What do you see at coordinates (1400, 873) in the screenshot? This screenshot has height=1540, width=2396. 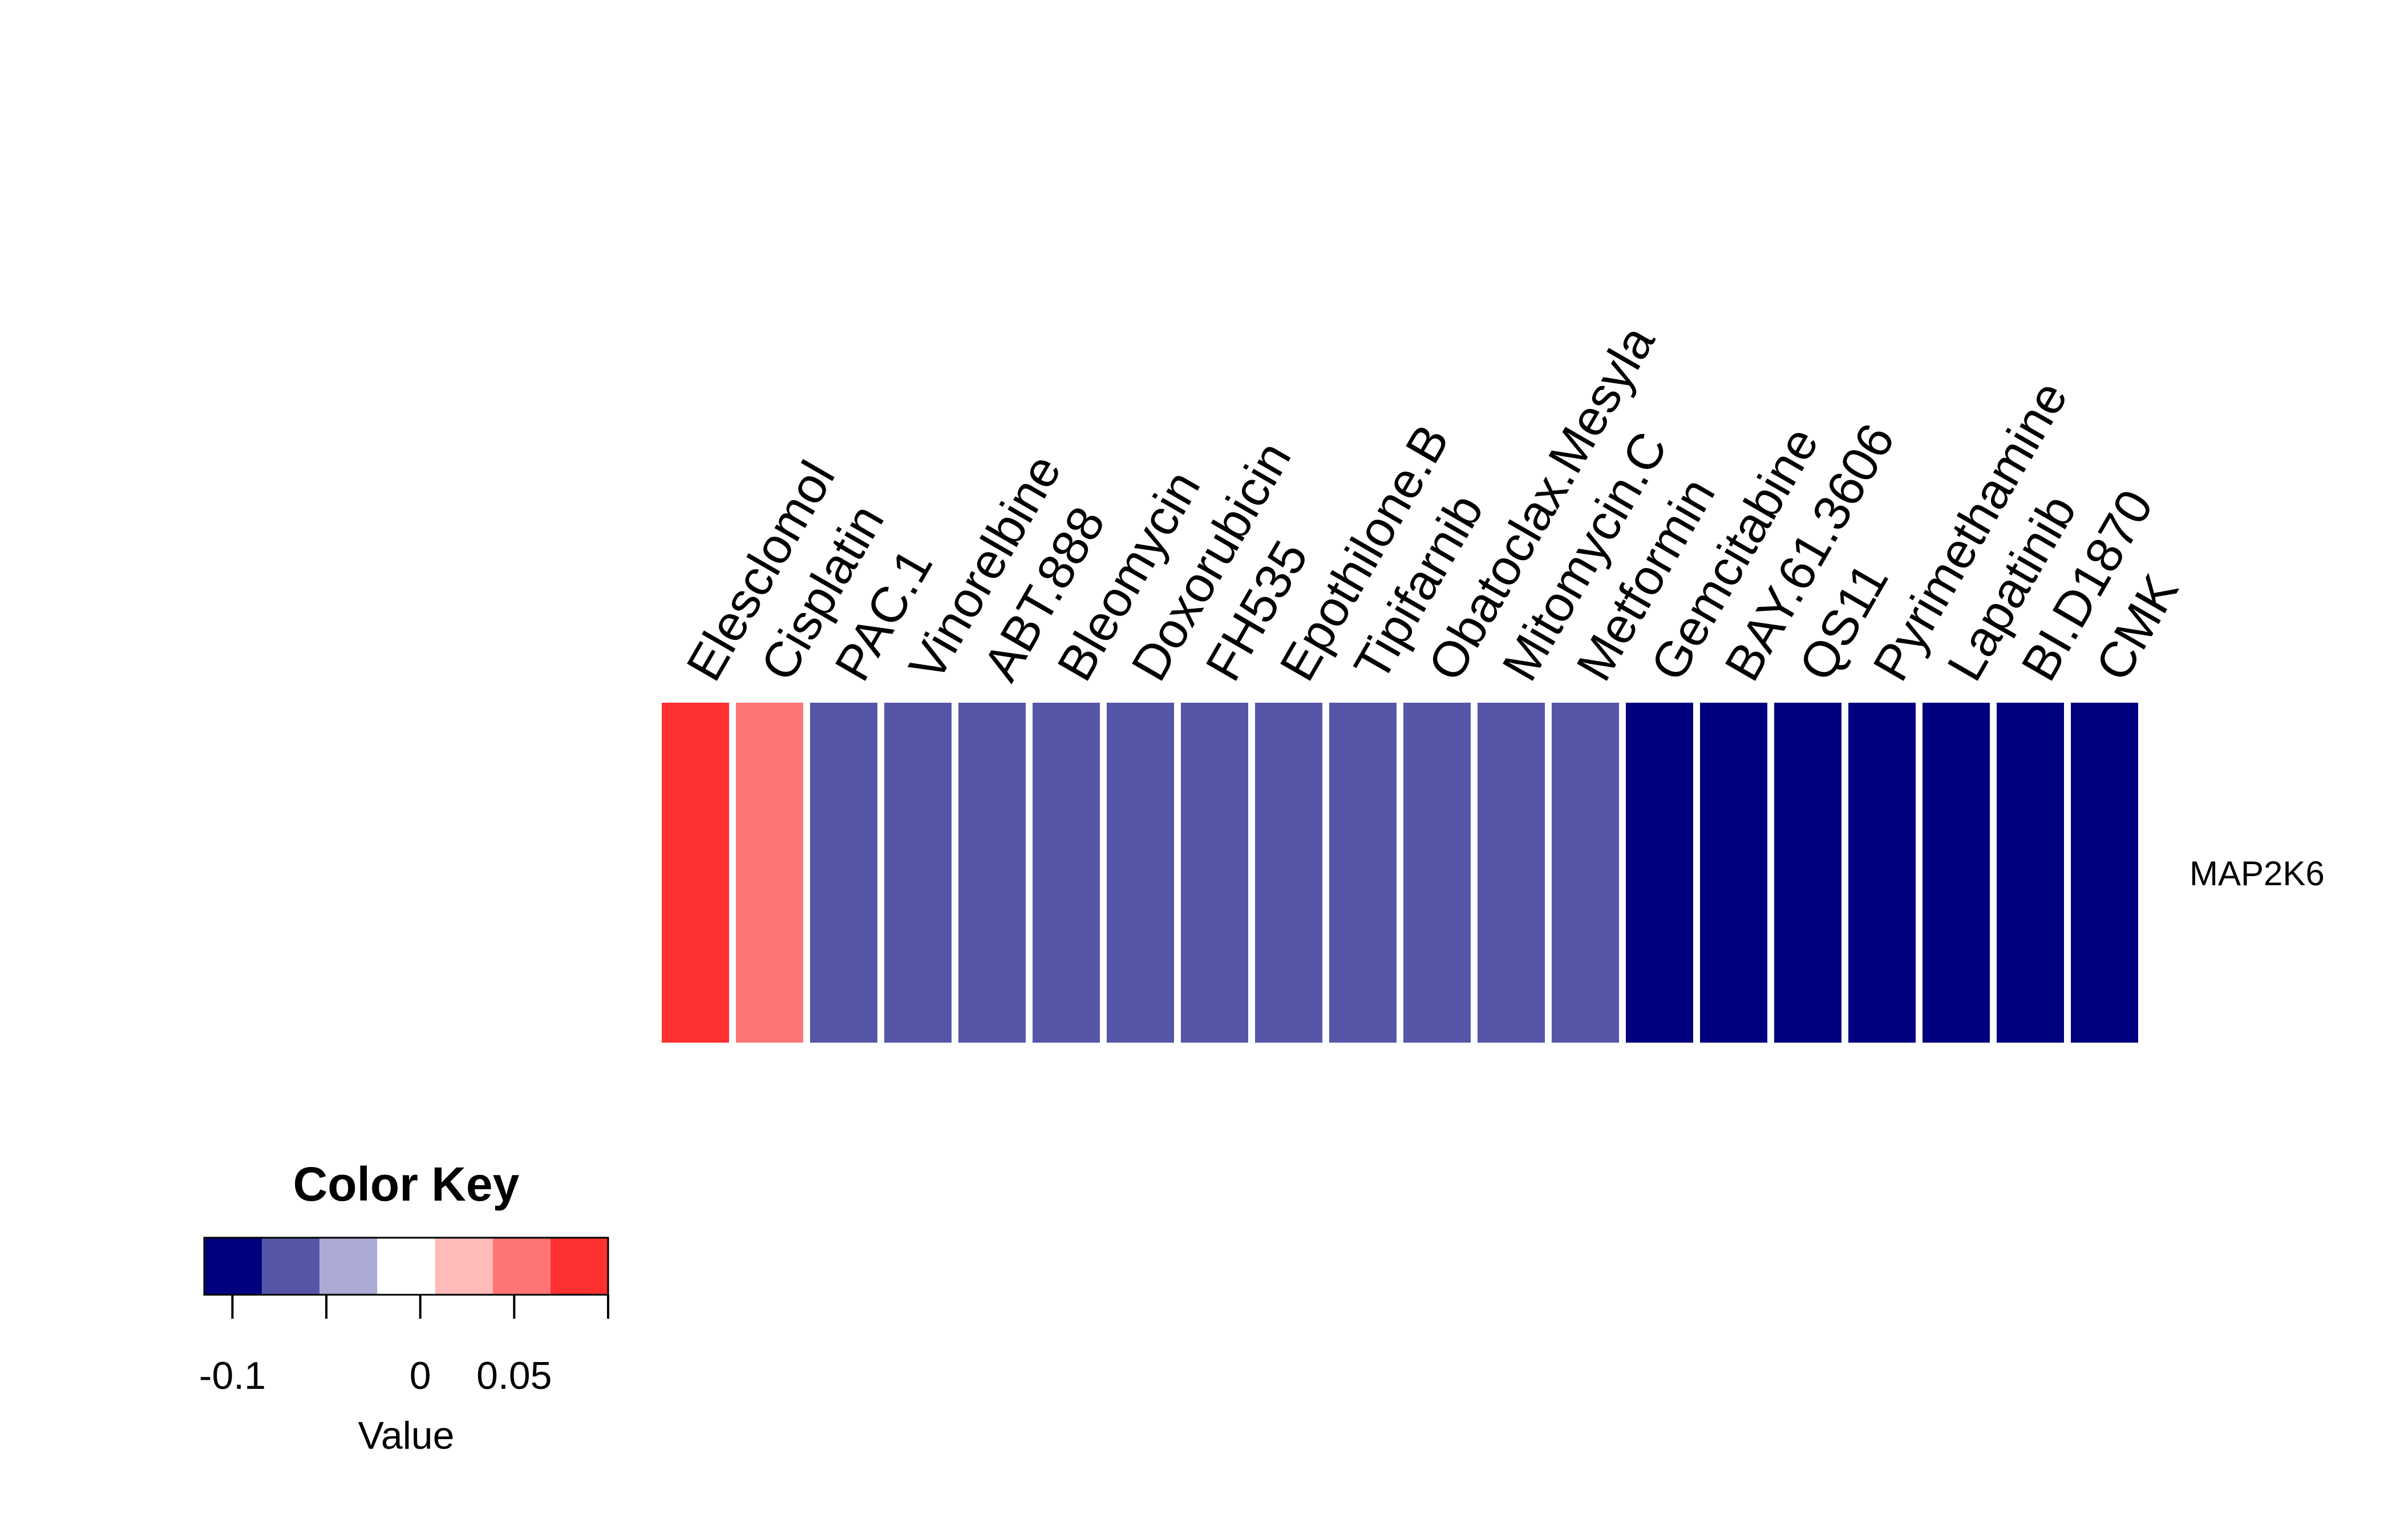 I see `heatmap-cells` at bounding box center [1400, 873].